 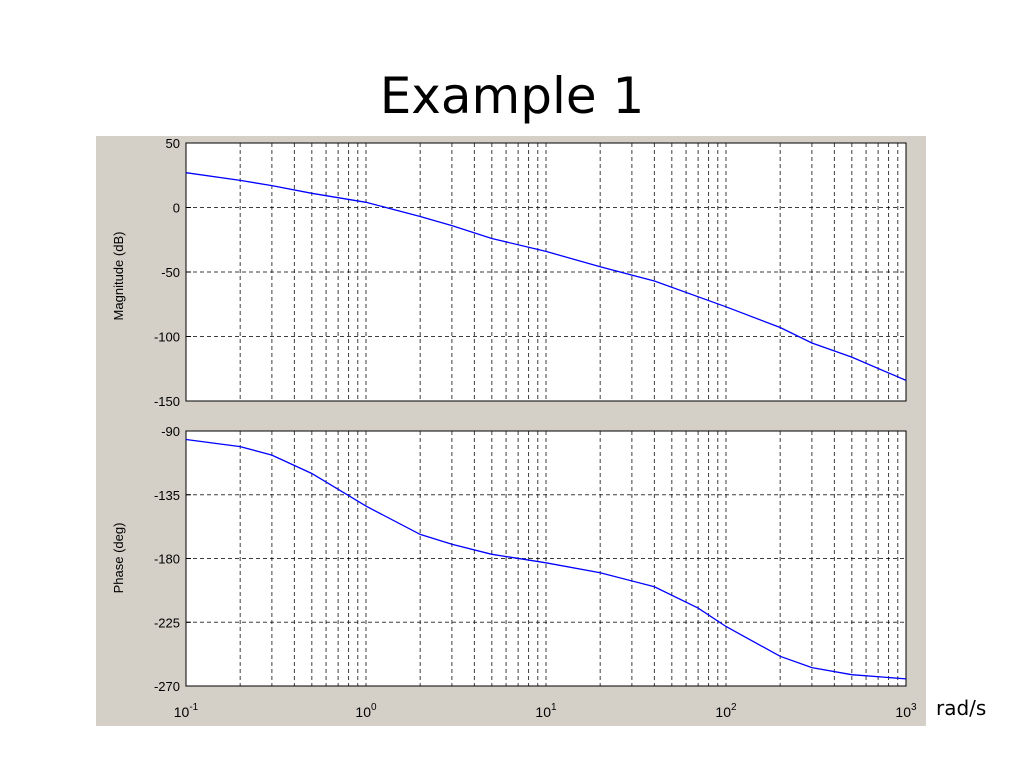 I want to click on x-tick-label: 10⁰, so click(x=366, y=711).